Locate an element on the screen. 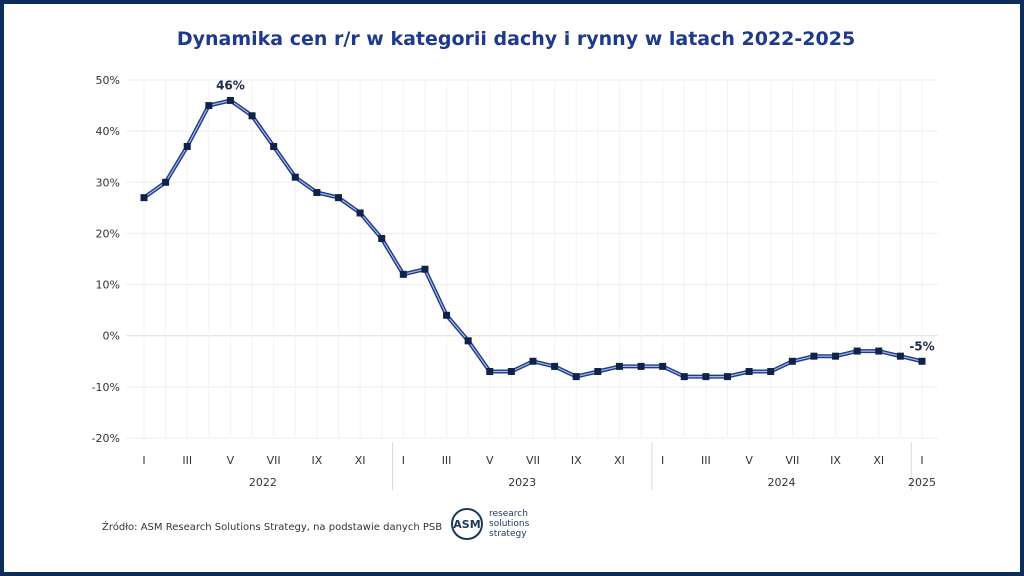  y-tick-label: 10% is located at coordinates (108, 285).